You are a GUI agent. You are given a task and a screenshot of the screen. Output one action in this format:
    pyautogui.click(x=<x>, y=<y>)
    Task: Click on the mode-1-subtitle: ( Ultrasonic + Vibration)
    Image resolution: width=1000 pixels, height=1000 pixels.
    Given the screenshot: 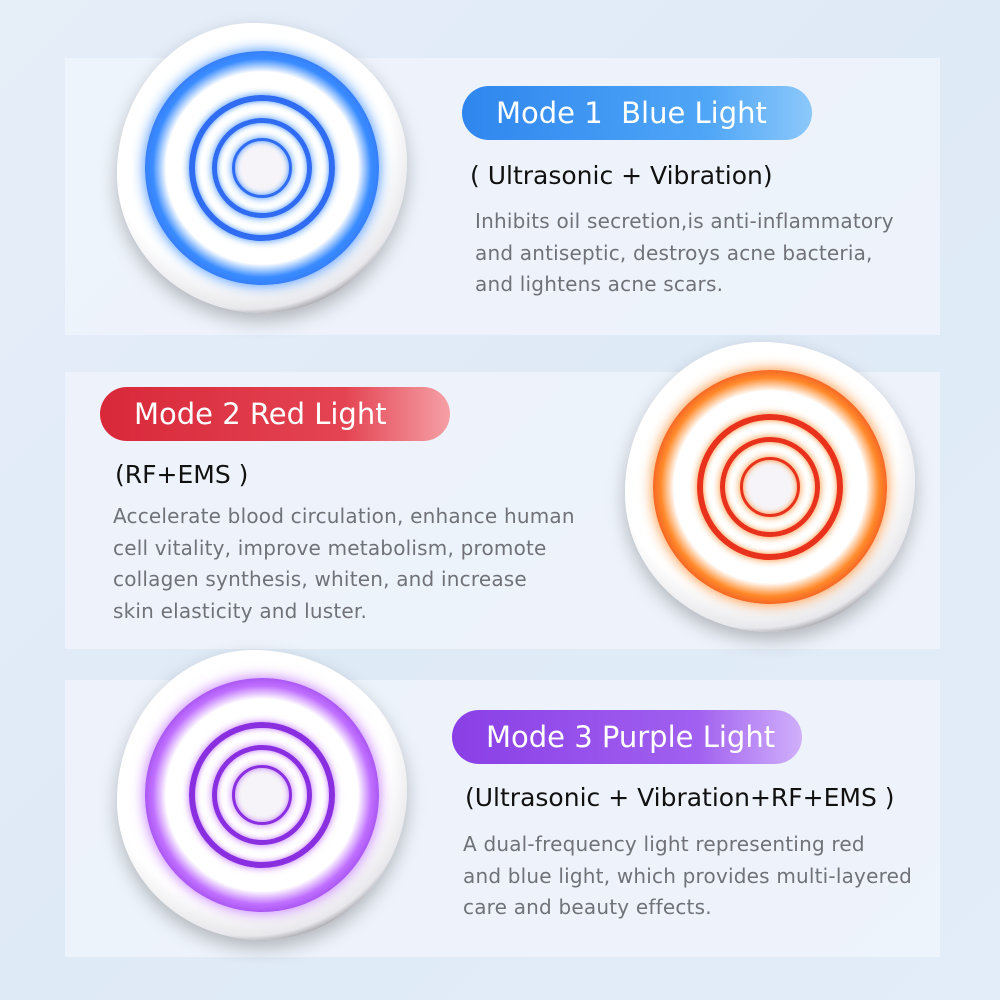 What is the action you would take?
    pyautogui.click(x=621, y=175)
    